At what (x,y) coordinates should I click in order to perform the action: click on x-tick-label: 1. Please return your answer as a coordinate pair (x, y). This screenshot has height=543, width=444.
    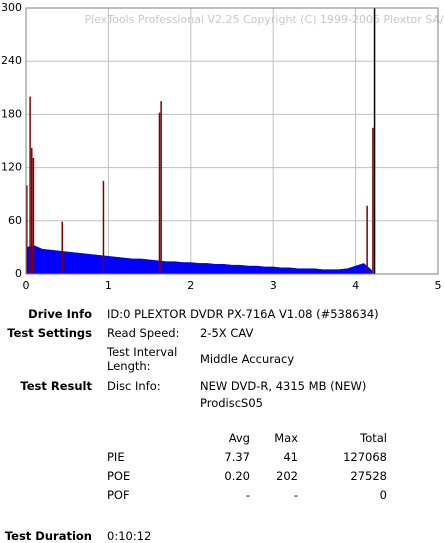
    Looking at the image, I should click on (108, 285).